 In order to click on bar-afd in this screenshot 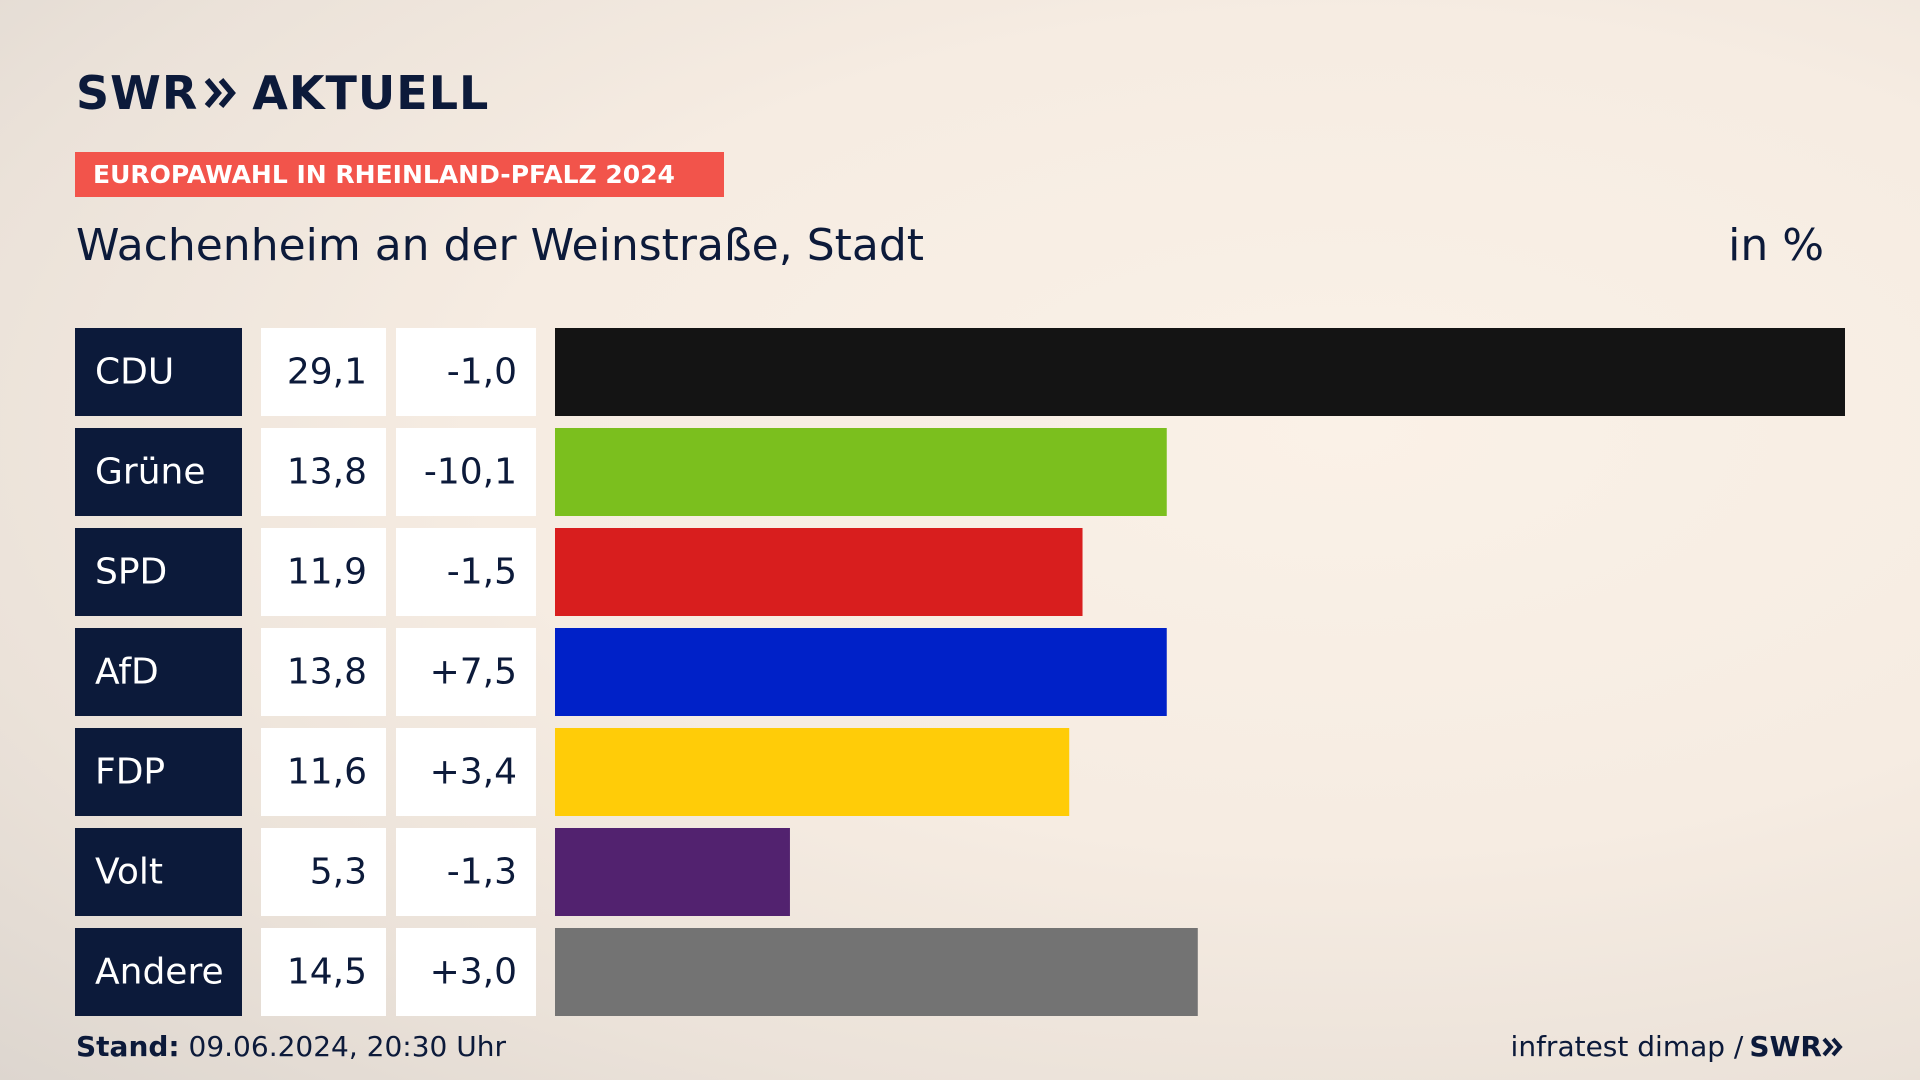, I will do `click(861, 672)`.